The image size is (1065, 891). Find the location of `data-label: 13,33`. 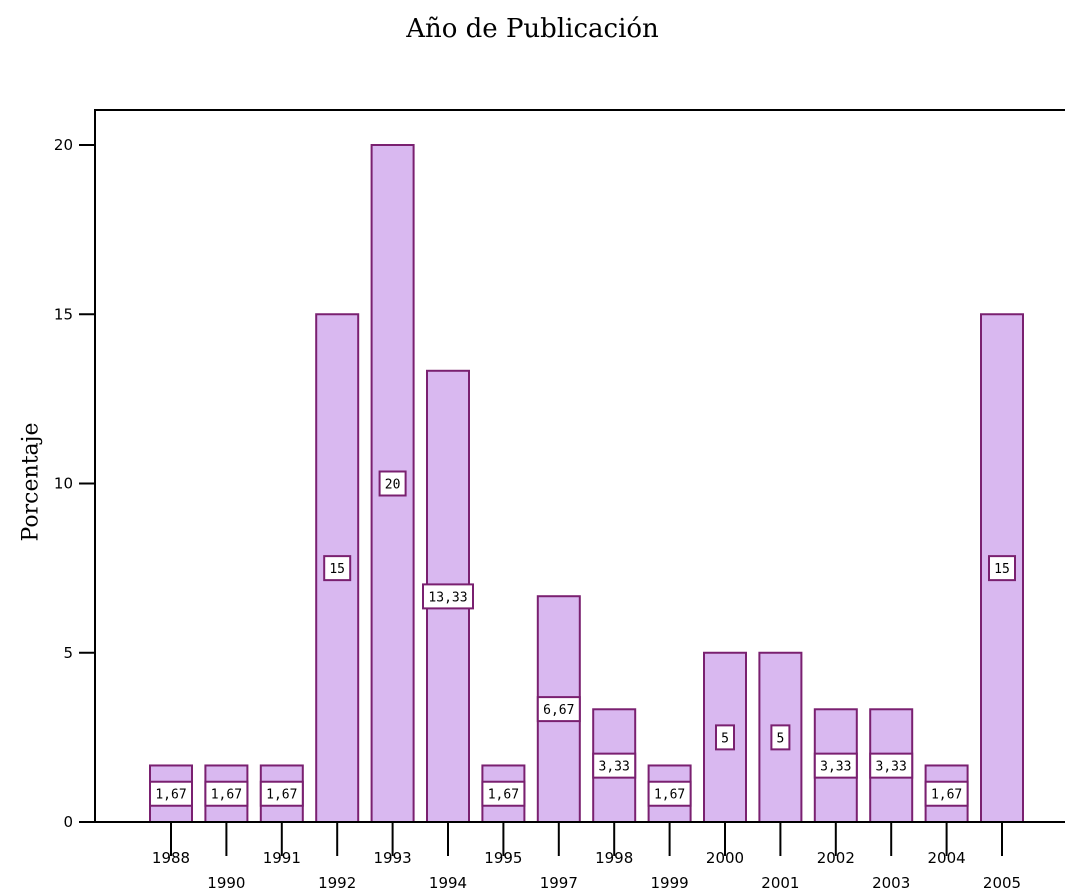

data-label: 13,33 is located at coordinates (447, 597).